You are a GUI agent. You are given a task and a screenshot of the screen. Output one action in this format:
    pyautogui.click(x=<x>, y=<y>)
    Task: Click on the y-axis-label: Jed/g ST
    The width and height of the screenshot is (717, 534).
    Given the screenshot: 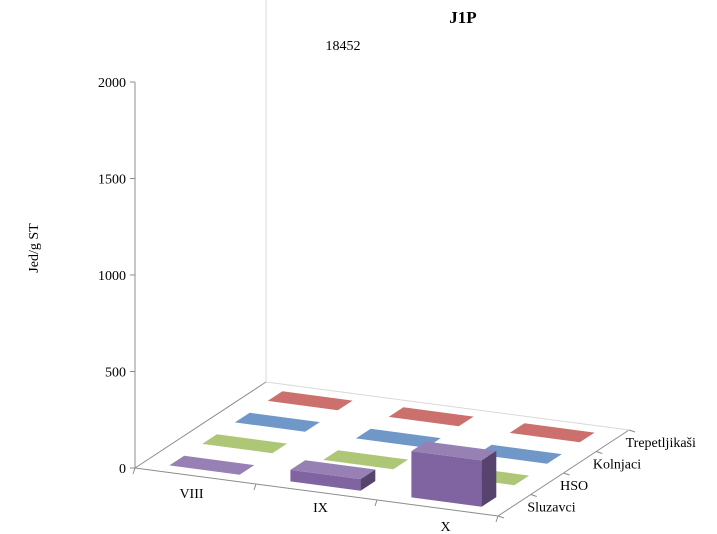 What is the action you would take?
    pyautogui.click(x=34, y=248)
    